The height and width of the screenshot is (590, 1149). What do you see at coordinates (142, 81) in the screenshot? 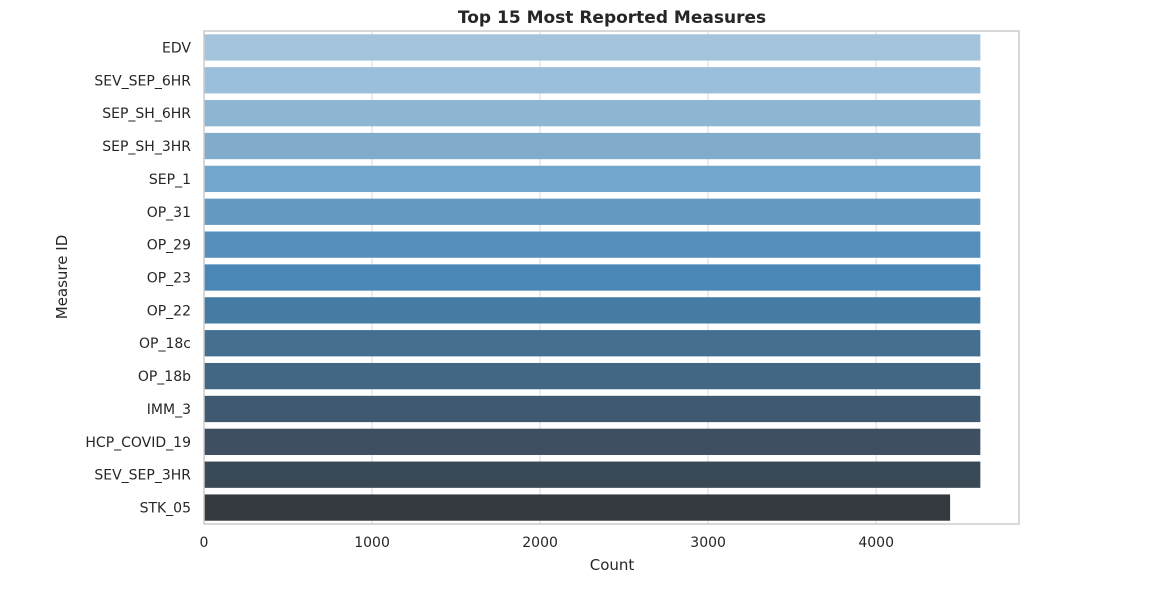
I see `y-tick-label: SEV_SEP_6HR` at bounding box center [142, 81].